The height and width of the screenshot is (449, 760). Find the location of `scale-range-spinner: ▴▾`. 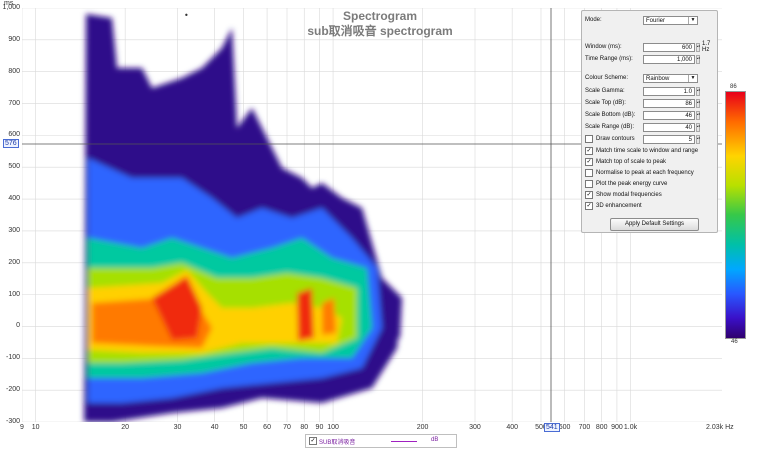

scale-range-spinner: ▴▾ is located at coordinates (698, 127).